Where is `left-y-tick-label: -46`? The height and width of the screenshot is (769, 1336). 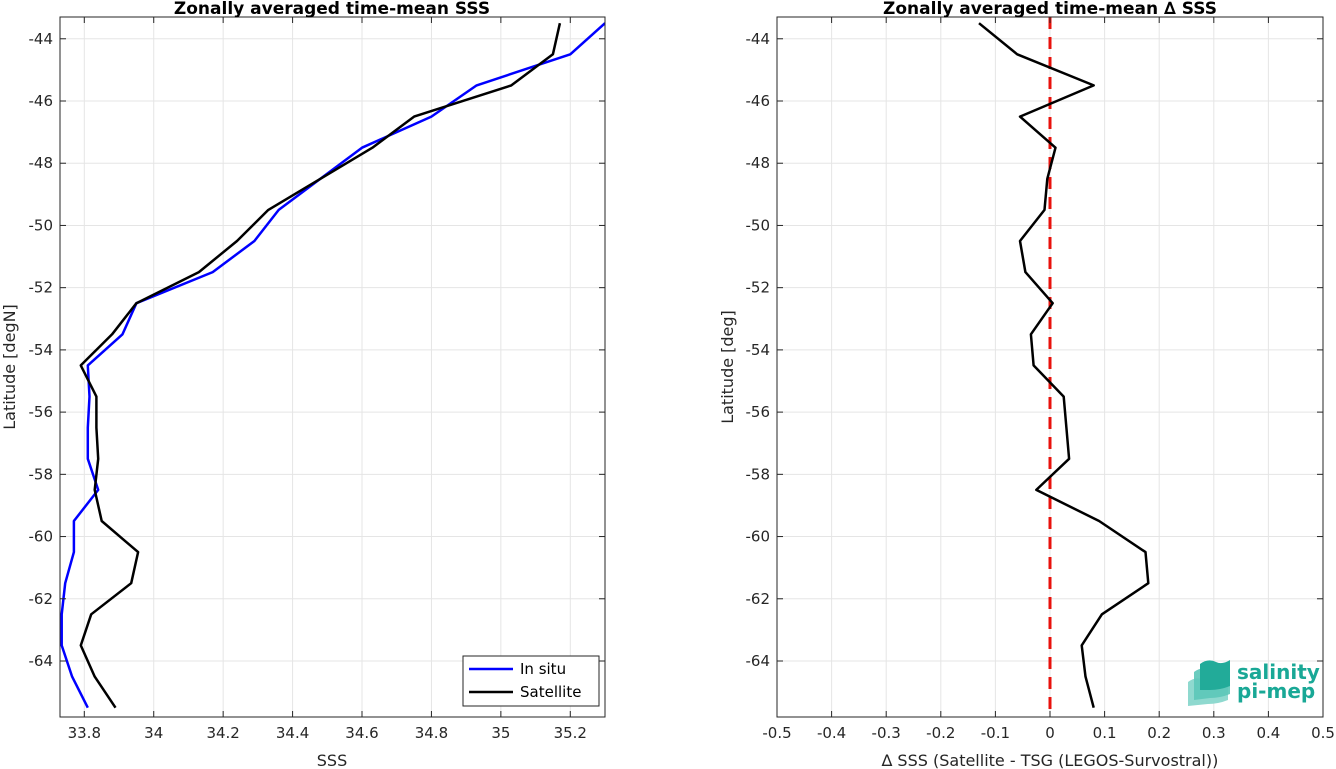 left-y-tick-label: -46 is located at coordinates (41, 101).